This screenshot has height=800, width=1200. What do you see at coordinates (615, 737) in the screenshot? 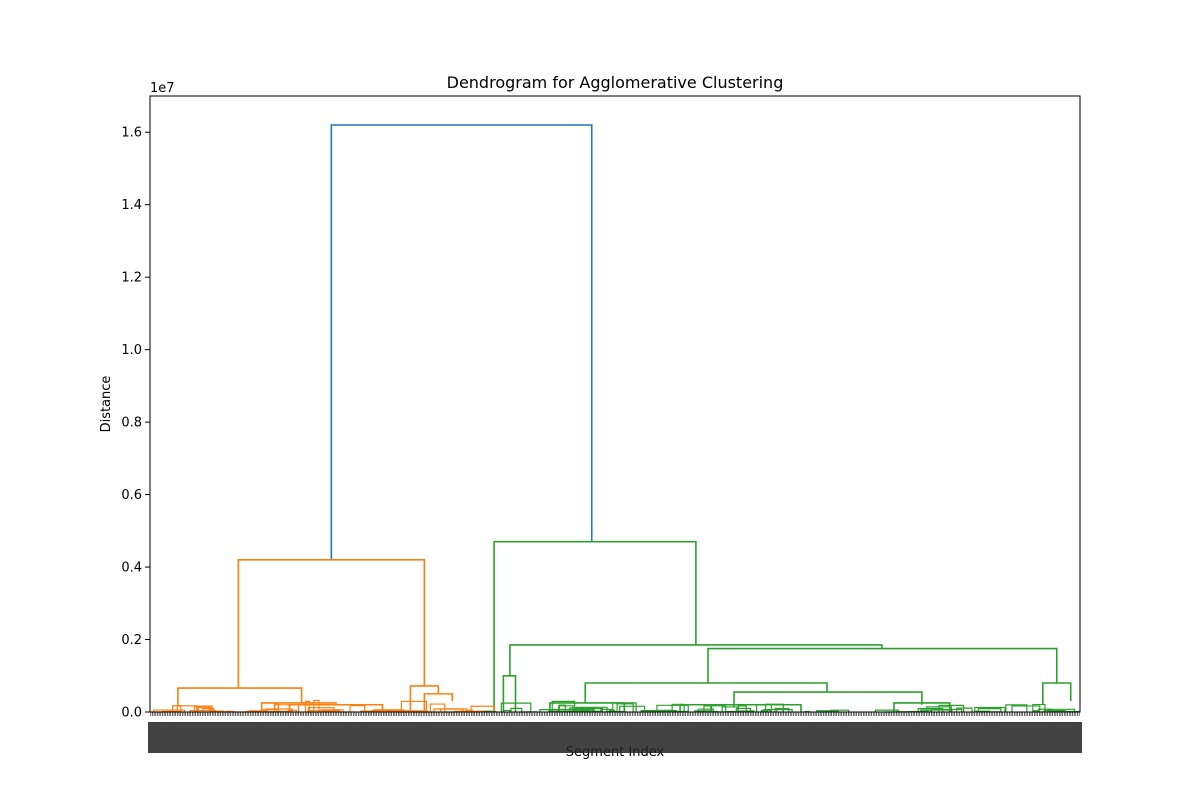
I see `x-tick-labels-overlap` at bounding box center [615, 737].